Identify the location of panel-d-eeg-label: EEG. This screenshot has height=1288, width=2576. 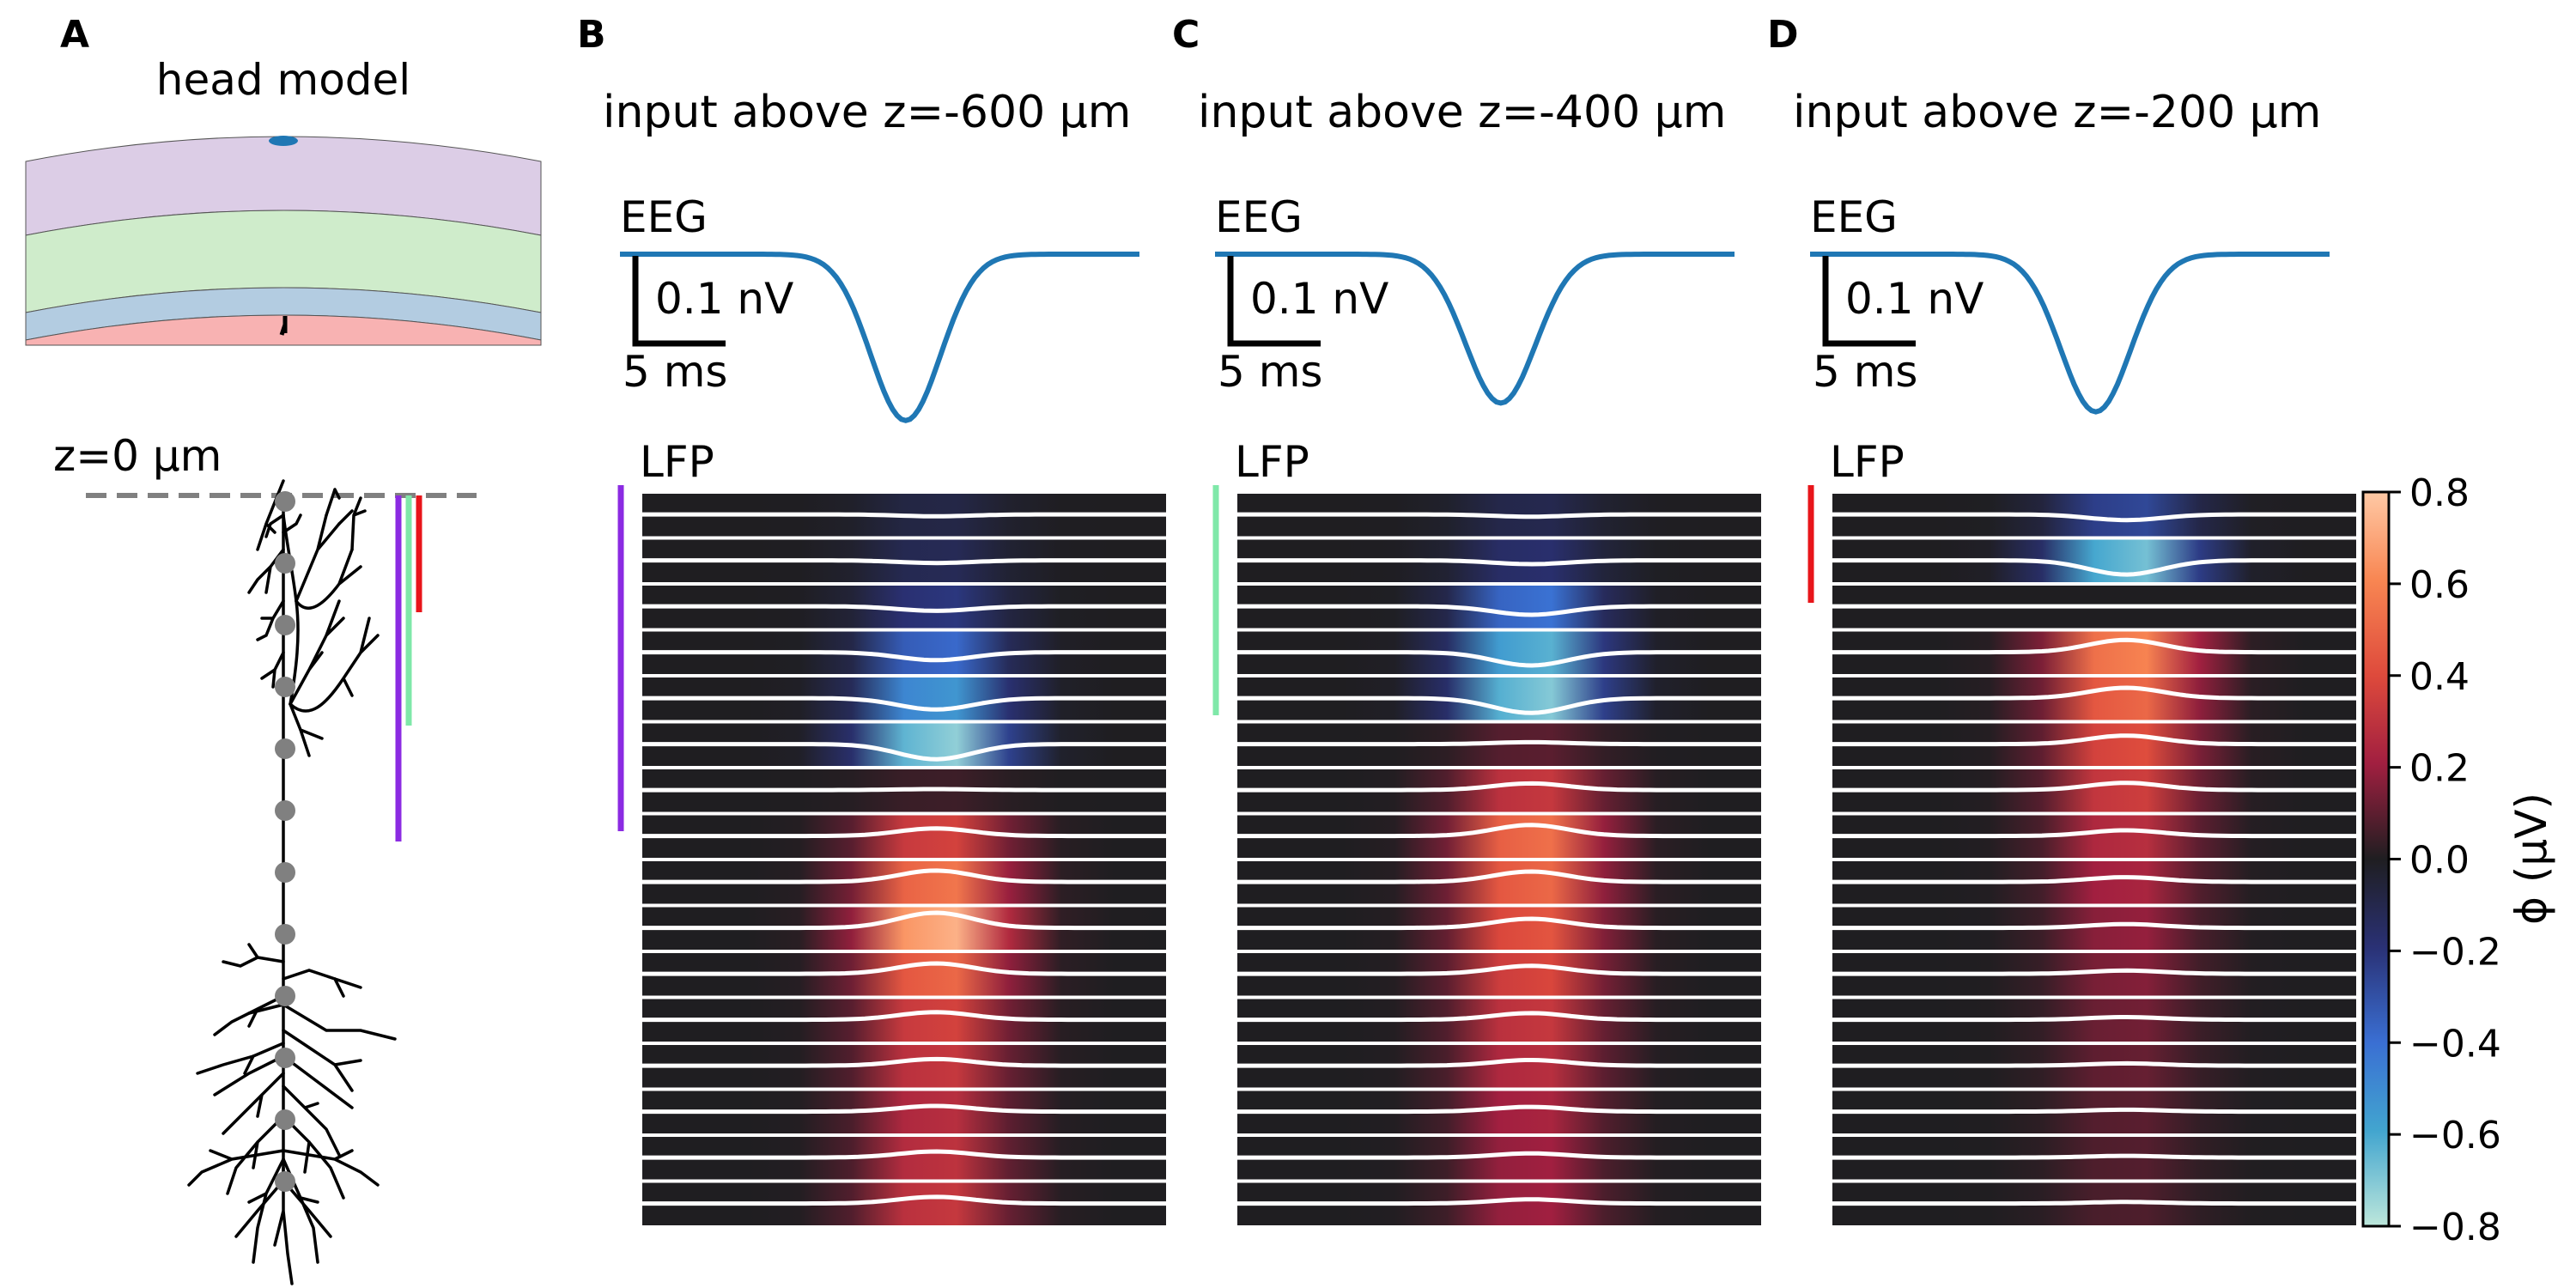
(1854, 217).